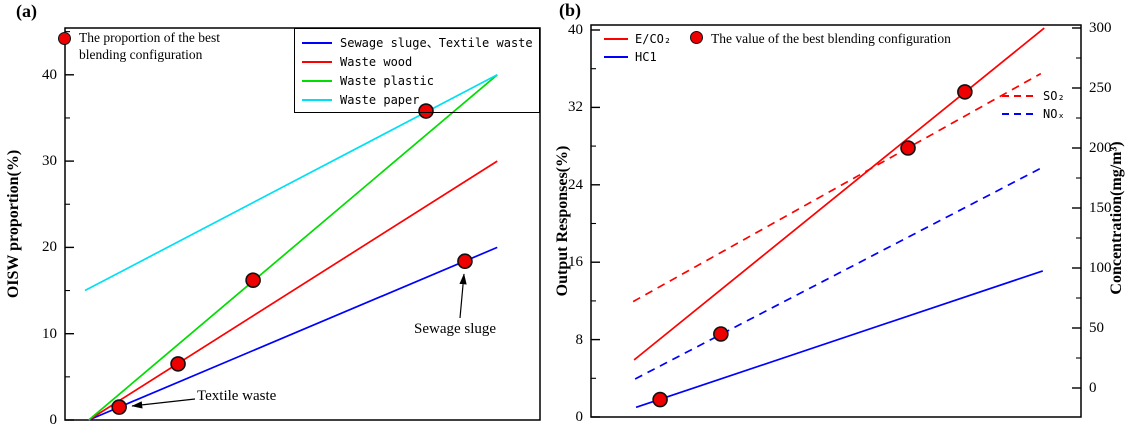 This screenshot has height=431, width=1137. Describe the element at coordinates (49, 74) in the screenshot. I see `panel-a-y-tick-label: 40` at that location.